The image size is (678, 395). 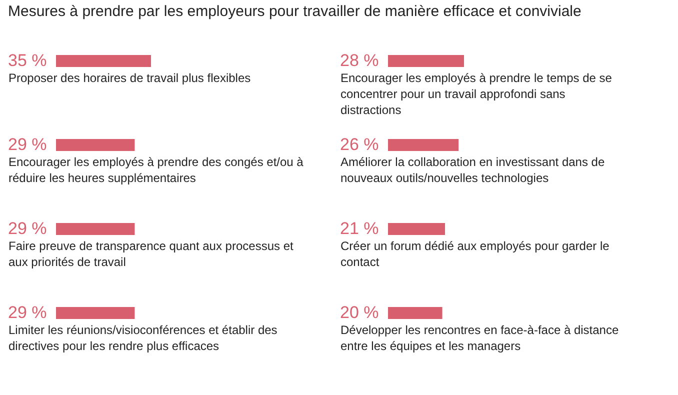 I want to click on data-label: 28 %, so click(x=359, y=60).